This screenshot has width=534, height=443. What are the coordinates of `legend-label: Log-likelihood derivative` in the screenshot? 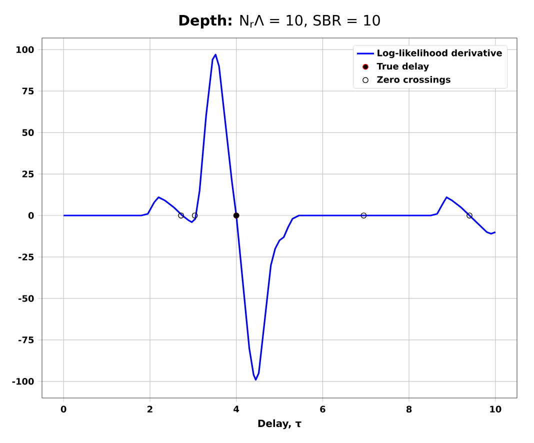 It's located at (440, 53).